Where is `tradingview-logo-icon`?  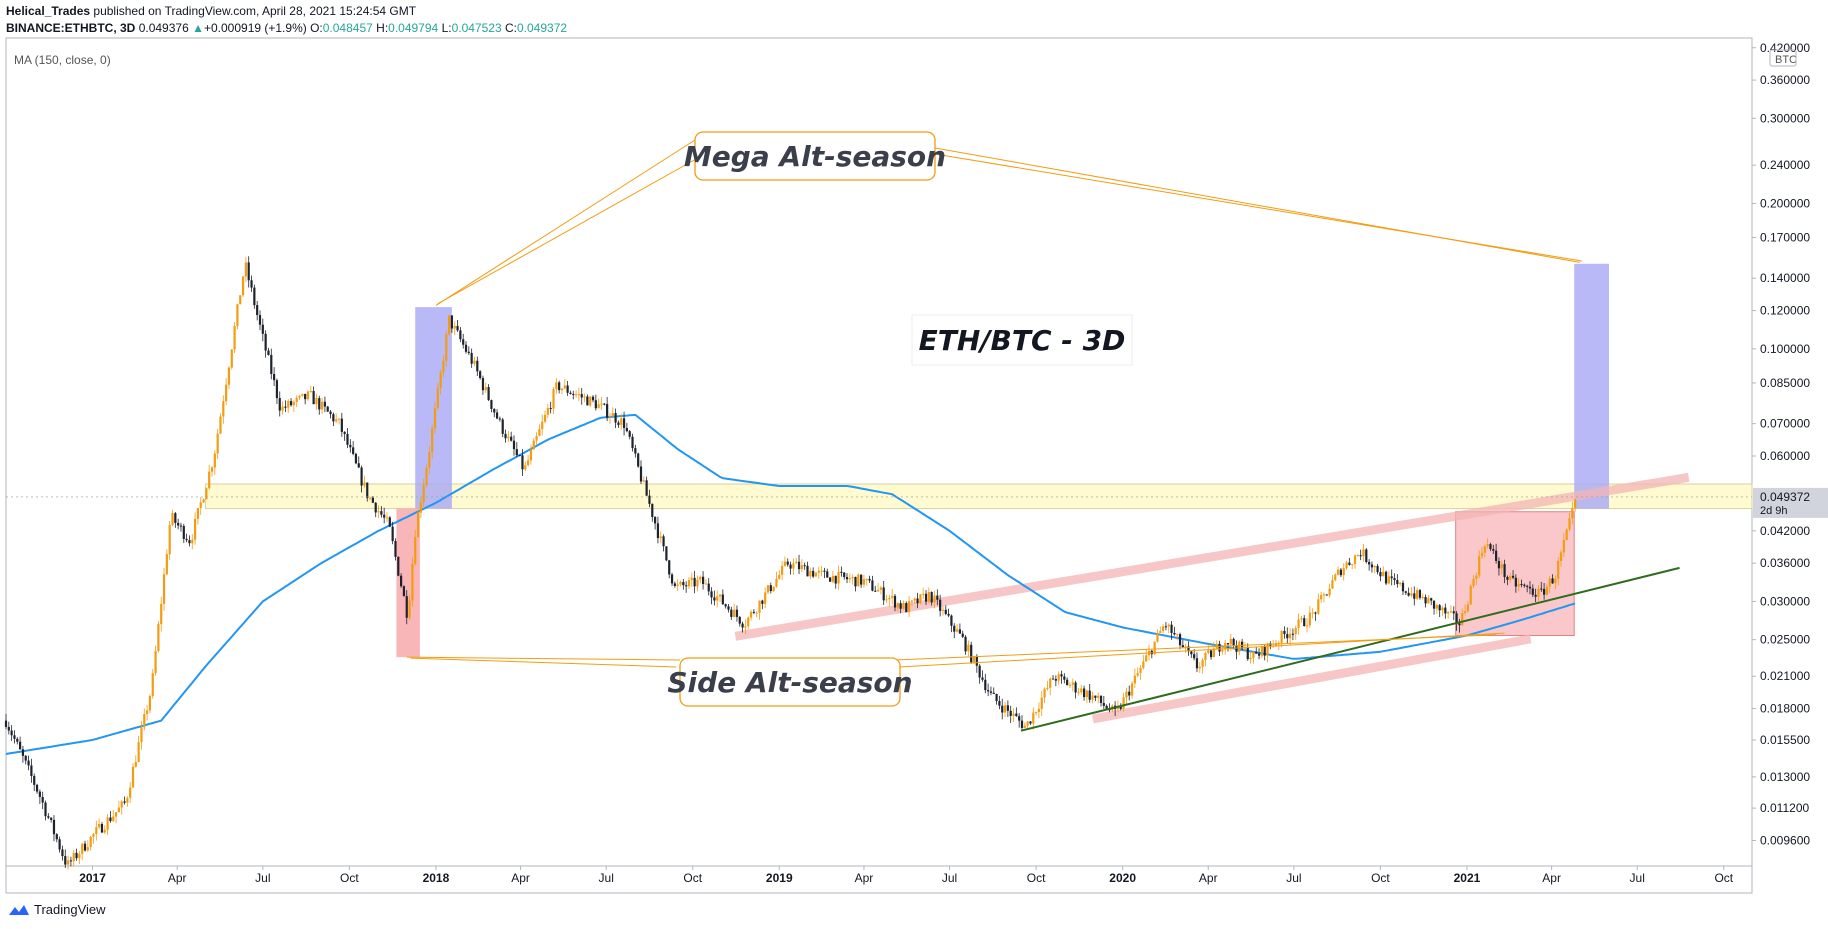
tradingview-logo-icon is located at coordinates (19, 910).